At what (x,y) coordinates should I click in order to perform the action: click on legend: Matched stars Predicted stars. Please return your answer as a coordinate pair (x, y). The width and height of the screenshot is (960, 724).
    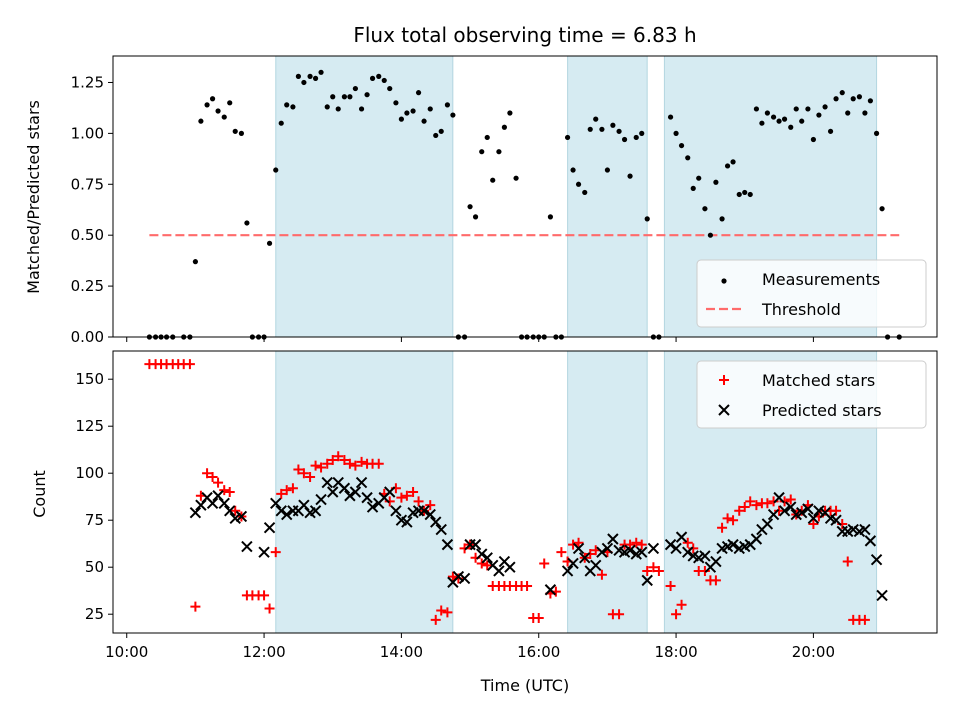
    Looking at the image, I should click on (811, 394).